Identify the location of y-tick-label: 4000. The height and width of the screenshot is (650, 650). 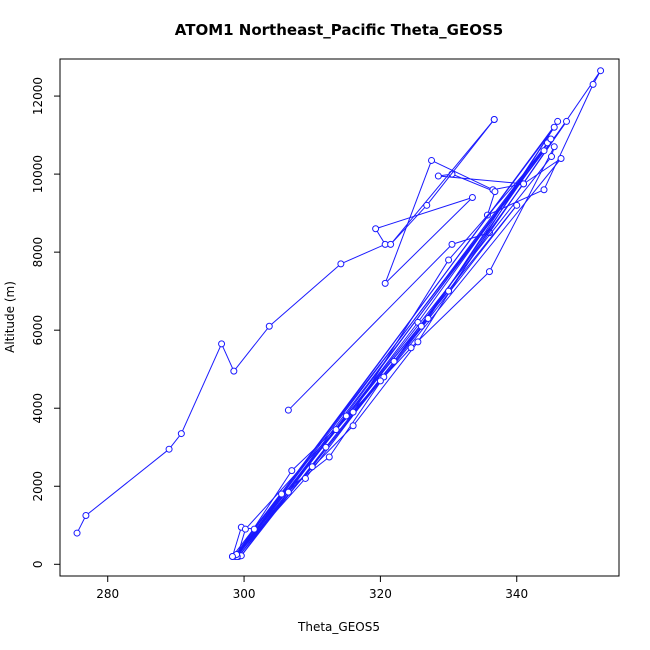
(38, 408).